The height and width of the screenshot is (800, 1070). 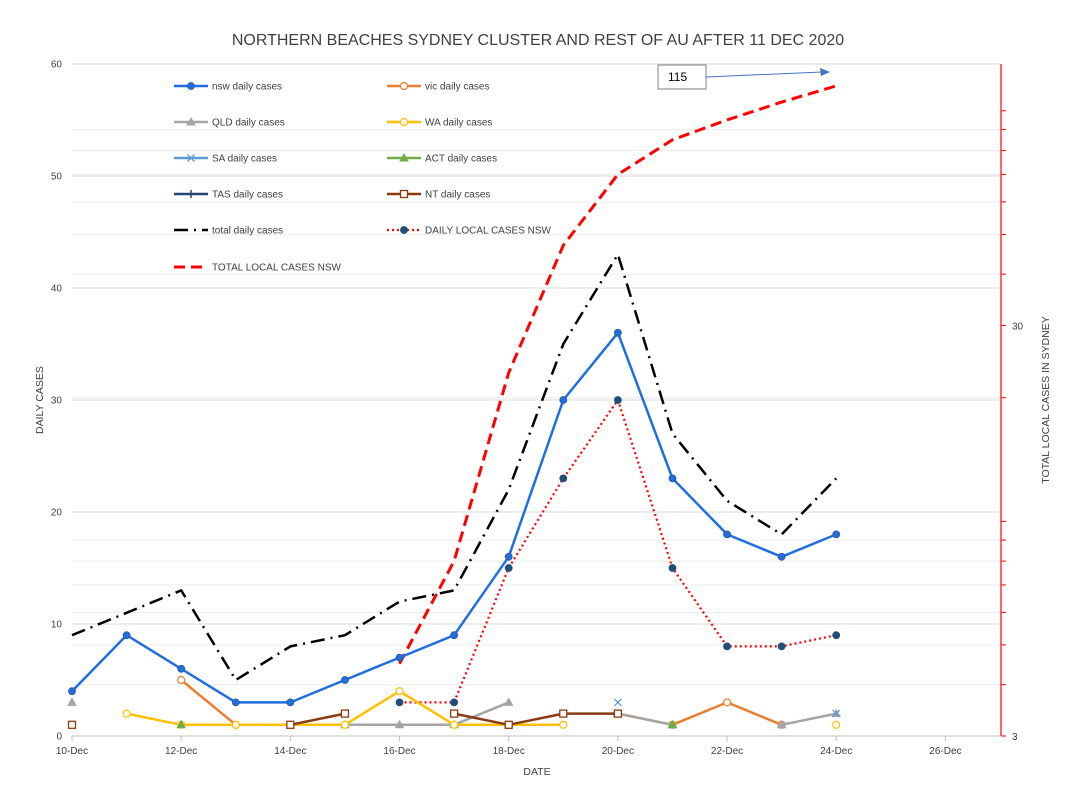 What do you see at coordinates (677, 77) in the screenshot?
I see `annotation-text: 115` at bounding box center [677, 77].